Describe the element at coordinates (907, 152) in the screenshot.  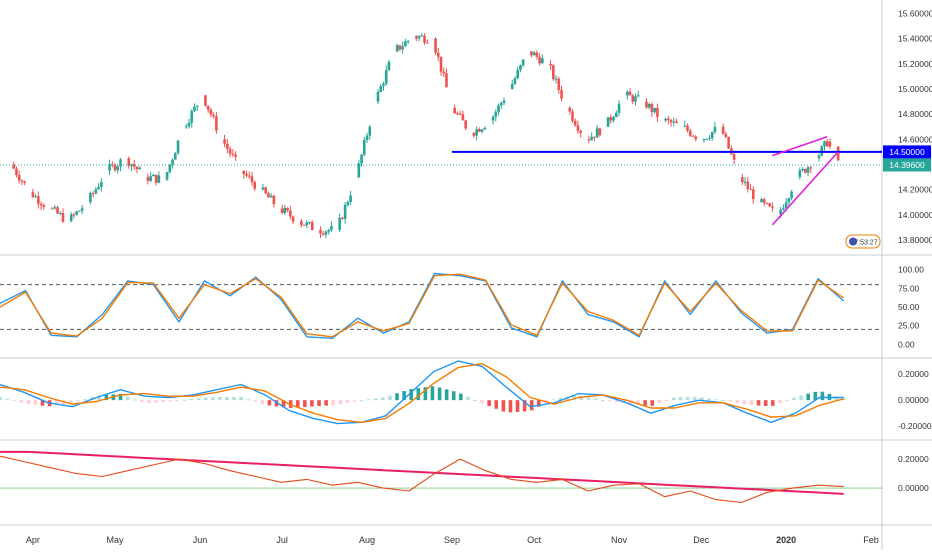
I see `hline-price-label: 14.50000` at that location.